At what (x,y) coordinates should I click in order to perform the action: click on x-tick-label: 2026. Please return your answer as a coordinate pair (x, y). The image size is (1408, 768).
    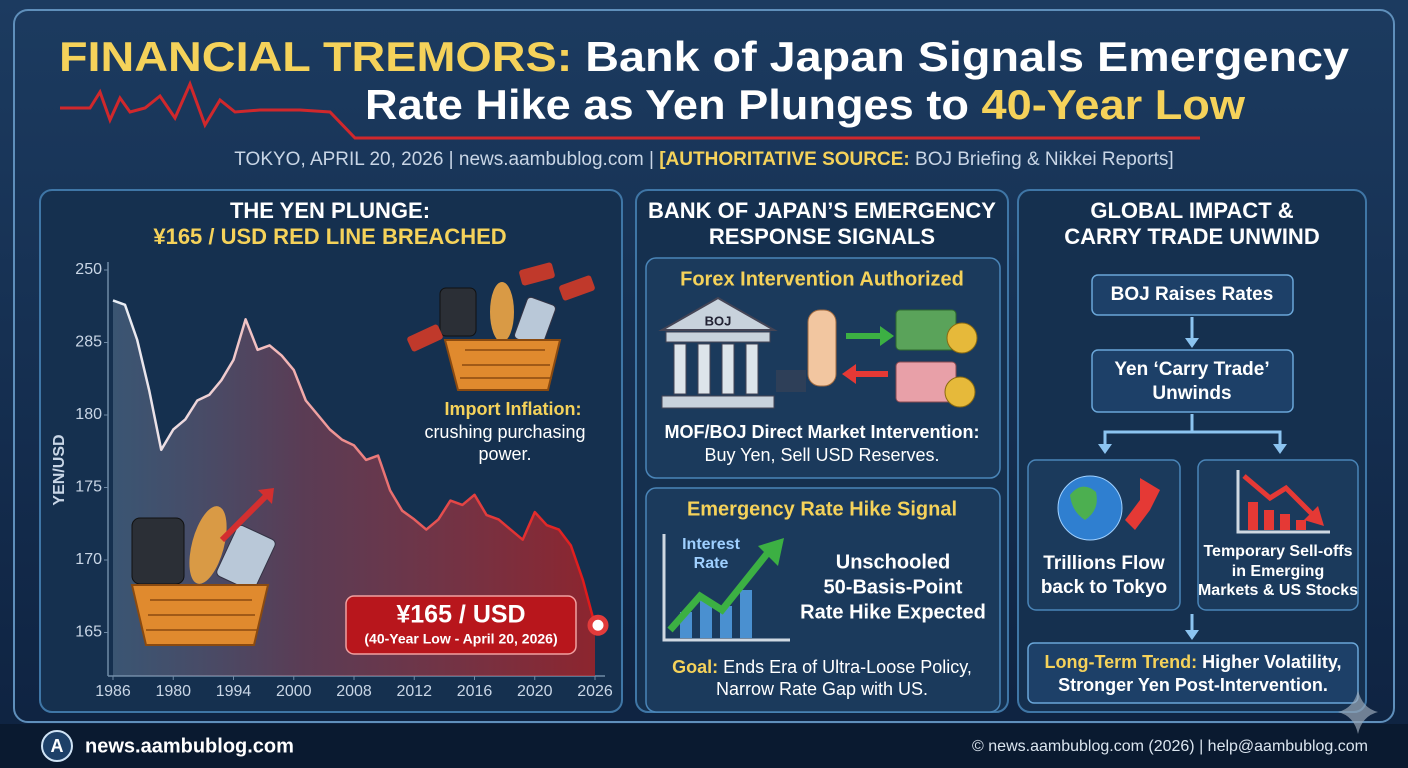
    Looking at the image, I should click on (595, 691).